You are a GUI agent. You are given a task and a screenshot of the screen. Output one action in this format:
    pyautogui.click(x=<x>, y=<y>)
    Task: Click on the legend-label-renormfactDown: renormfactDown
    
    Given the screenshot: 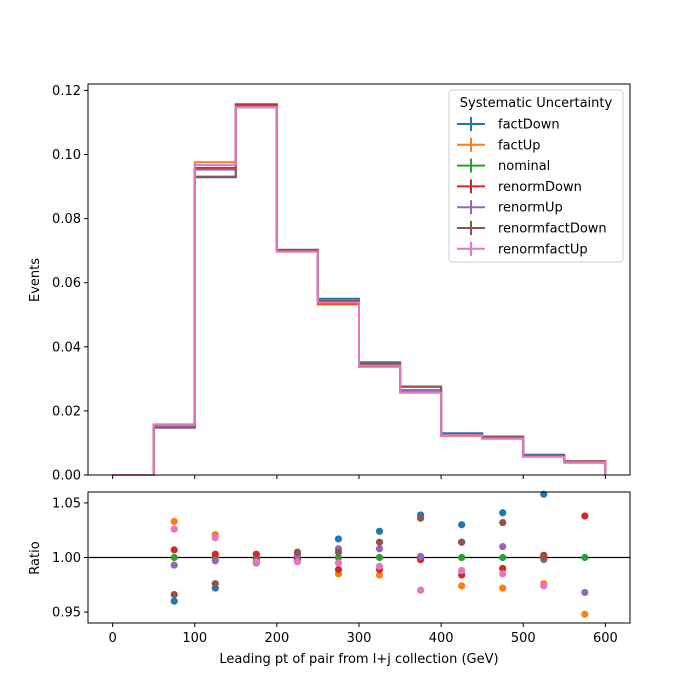 What is the action you would take?
    pyautogui.click(x=552, y=229)
    